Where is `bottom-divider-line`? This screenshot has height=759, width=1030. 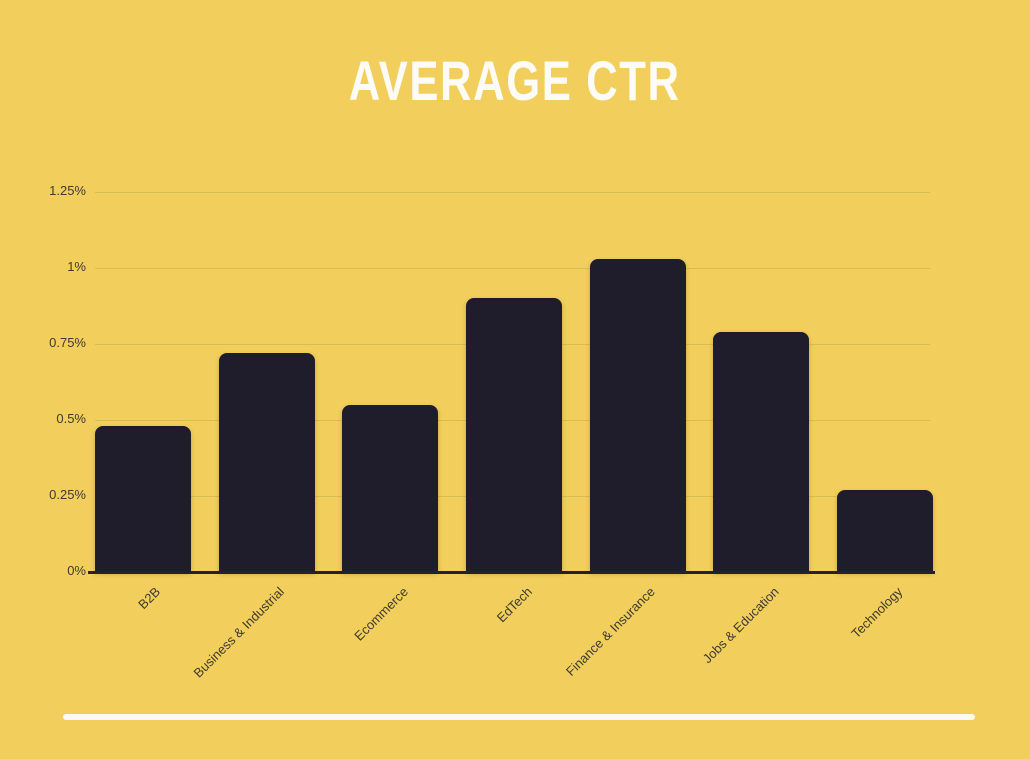 bottom-divider-line is located at coordinates (519, 717).